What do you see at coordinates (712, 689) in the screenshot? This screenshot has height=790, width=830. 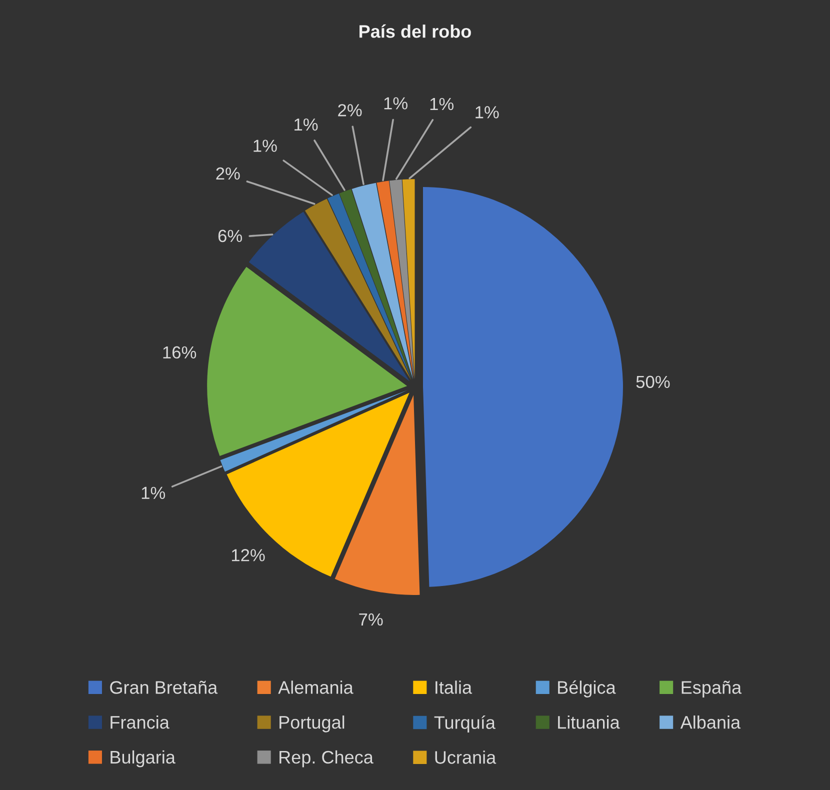 I see `legend-label: España` at bounding box center [712, 689].